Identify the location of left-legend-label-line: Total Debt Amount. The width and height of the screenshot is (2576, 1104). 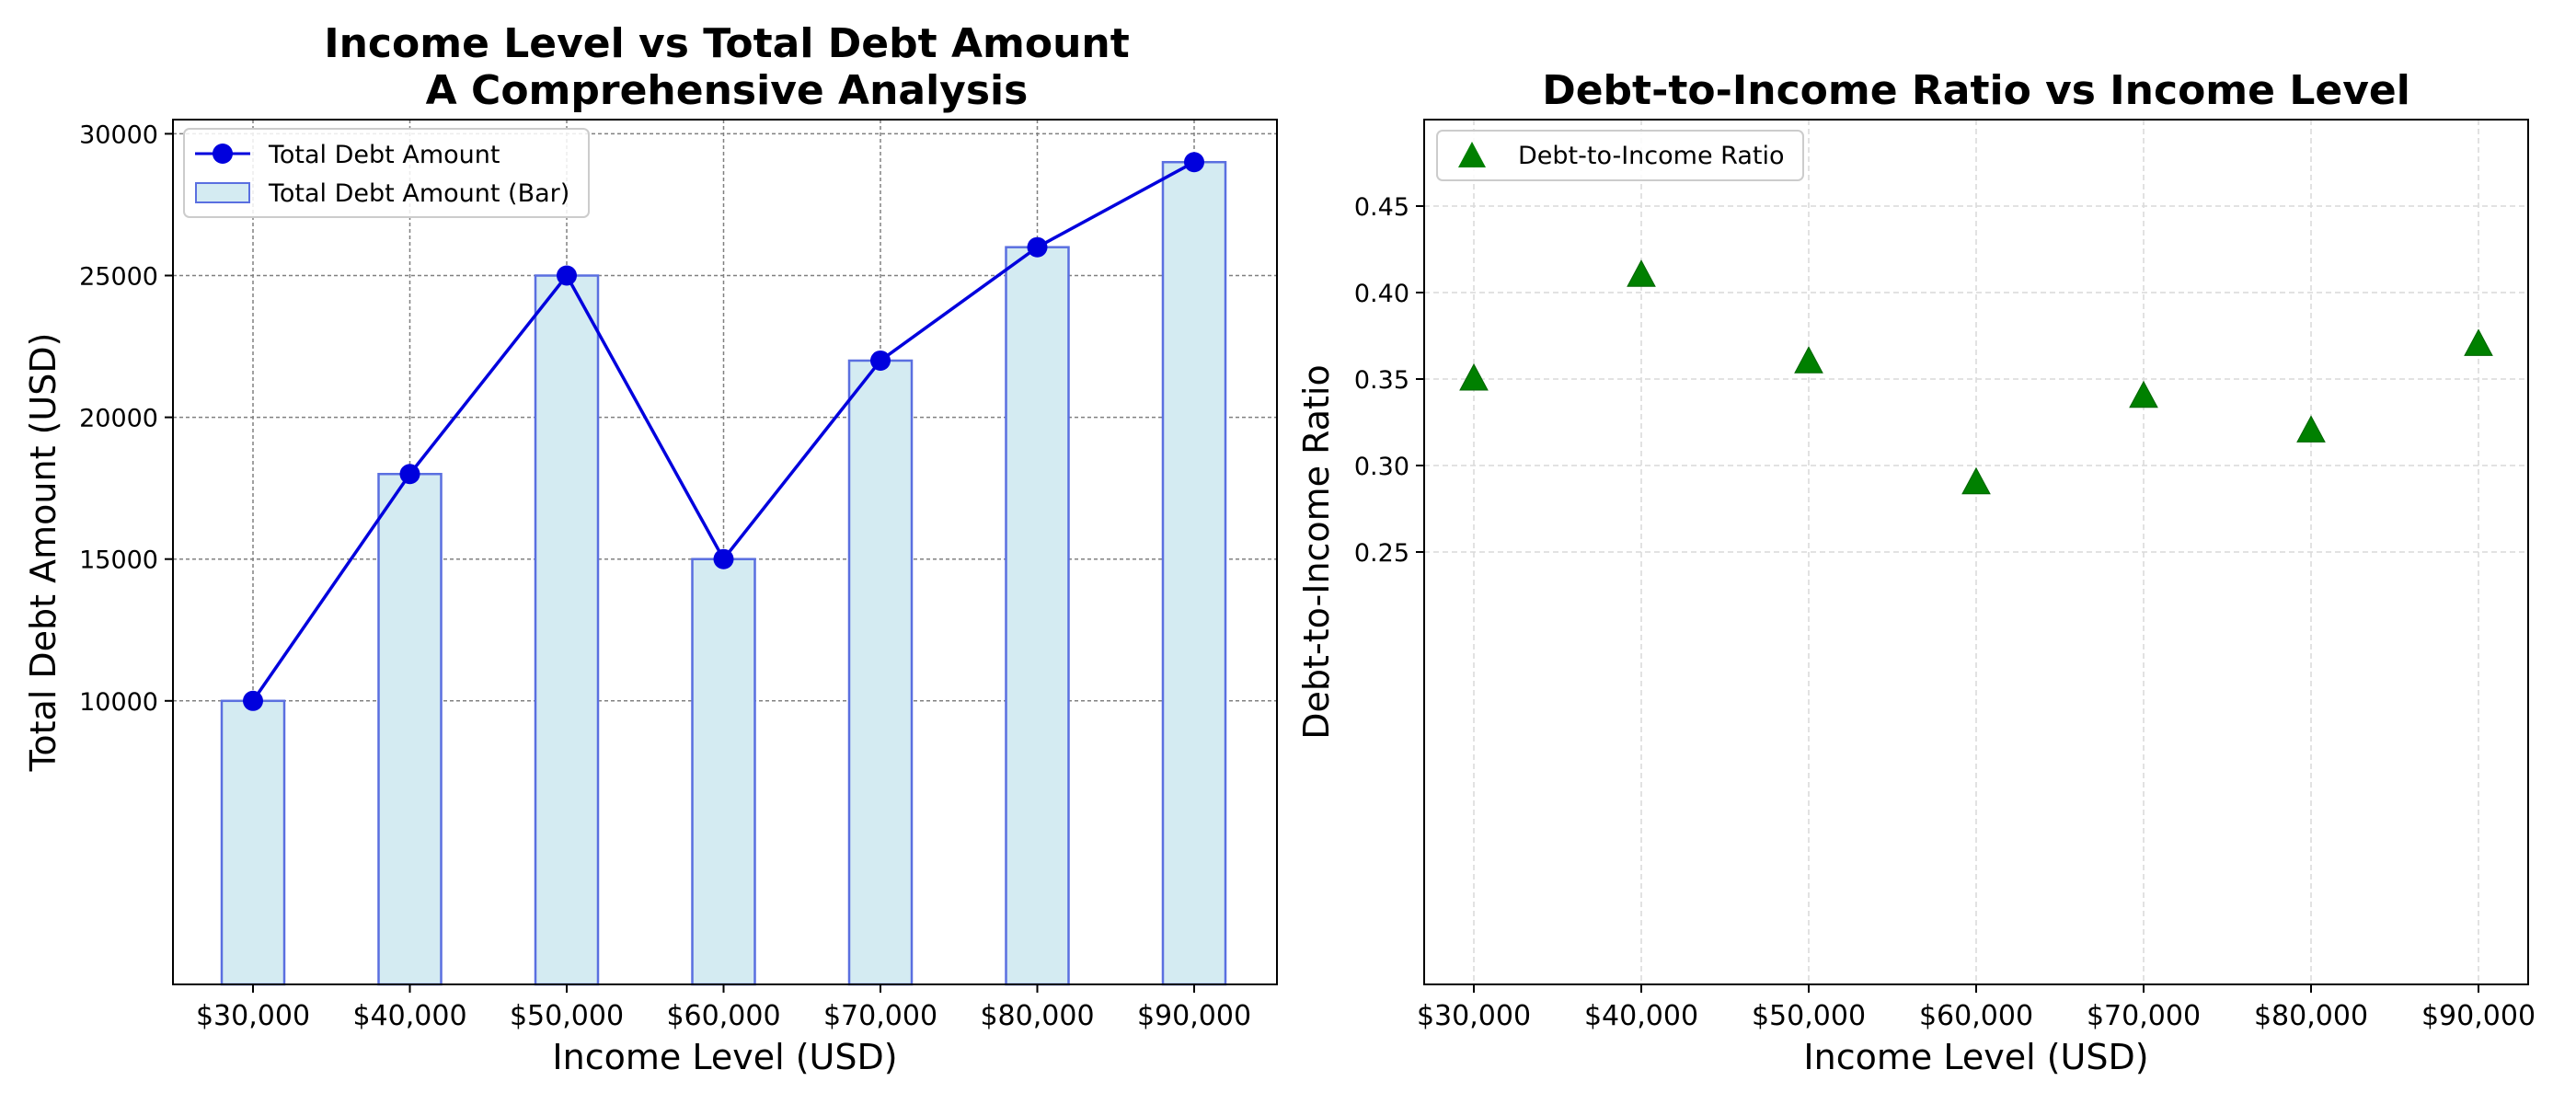
(384, 155).